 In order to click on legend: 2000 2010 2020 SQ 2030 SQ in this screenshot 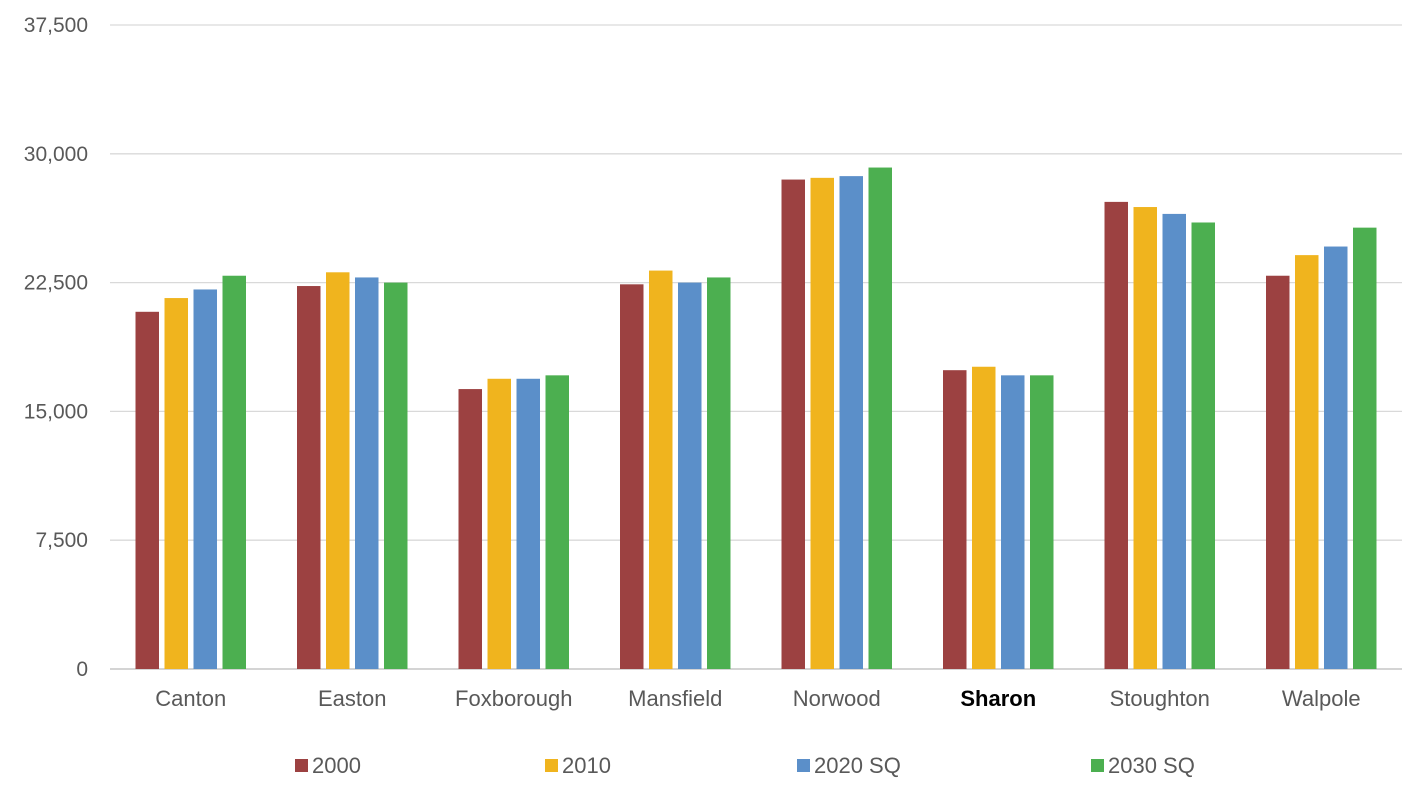, I will do `click(745, 765)`.